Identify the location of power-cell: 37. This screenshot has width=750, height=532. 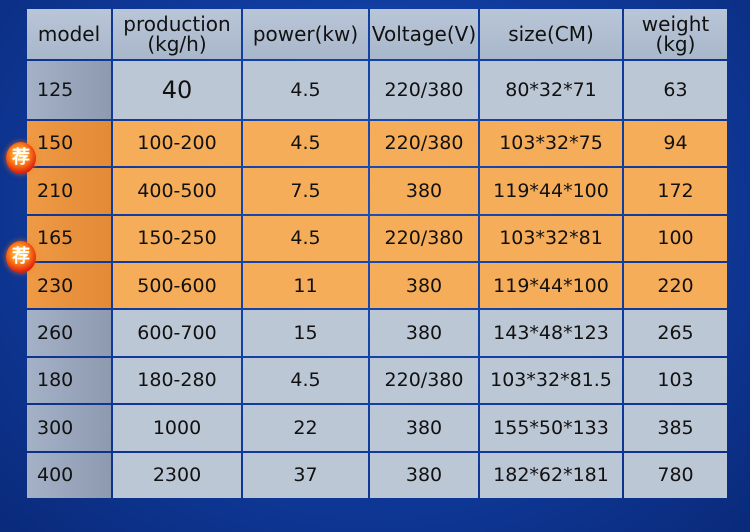
(305, 475).